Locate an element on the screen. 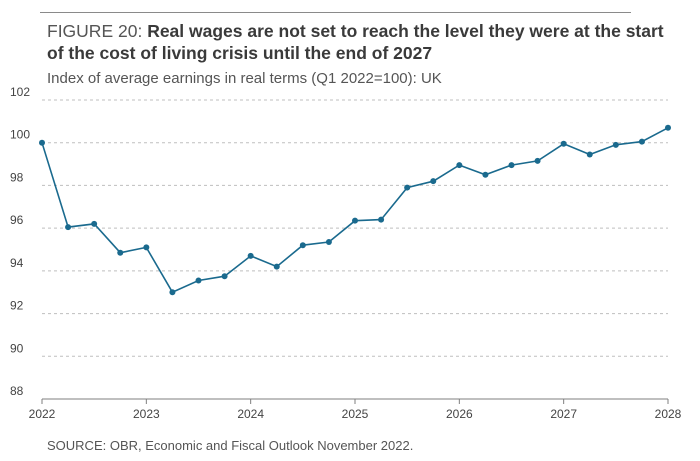 The width and height of the screenshot is (700, 461). y-tick-label: 96 is located at coordinates (17, 220).